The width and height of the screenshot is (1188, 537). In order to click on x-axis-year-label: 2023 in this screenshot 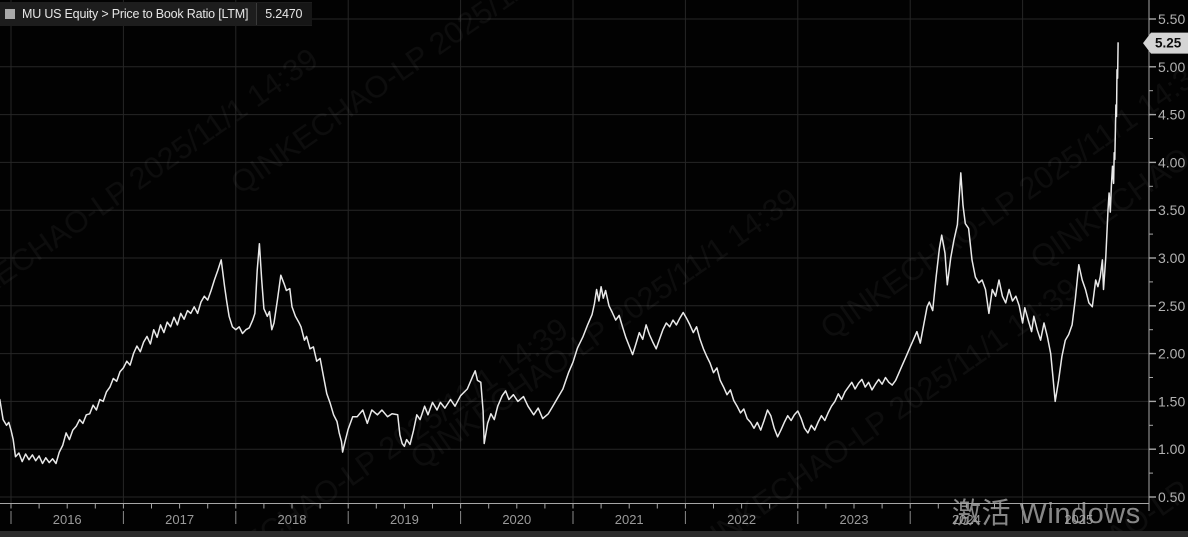, I will do `click(854, 519)`.